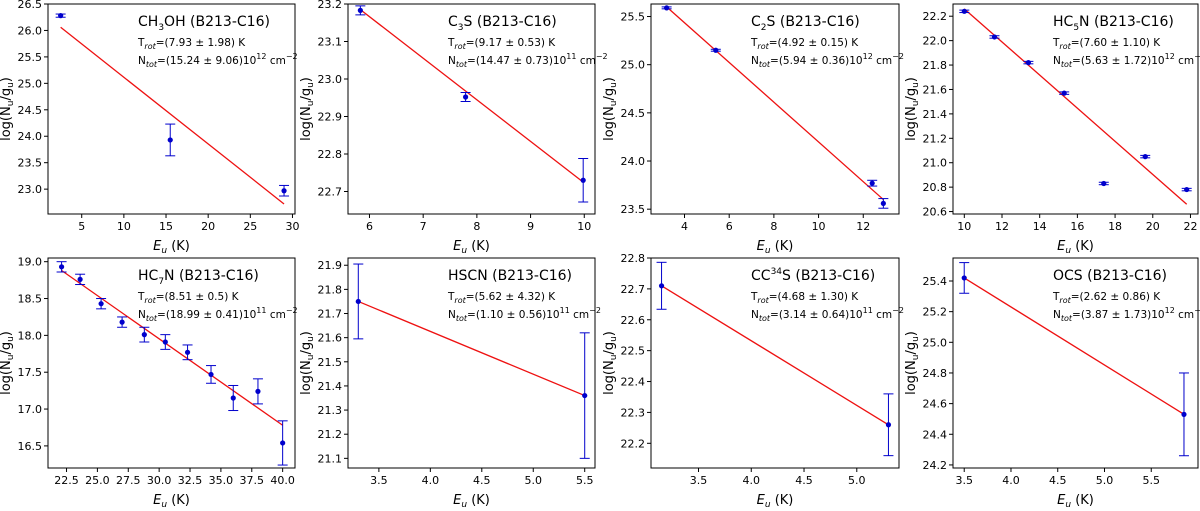  What do you see at coordinates (128, 480) in the screenshot?
I see `x-tick-label: 27.5` at bounding box center [128, 480].